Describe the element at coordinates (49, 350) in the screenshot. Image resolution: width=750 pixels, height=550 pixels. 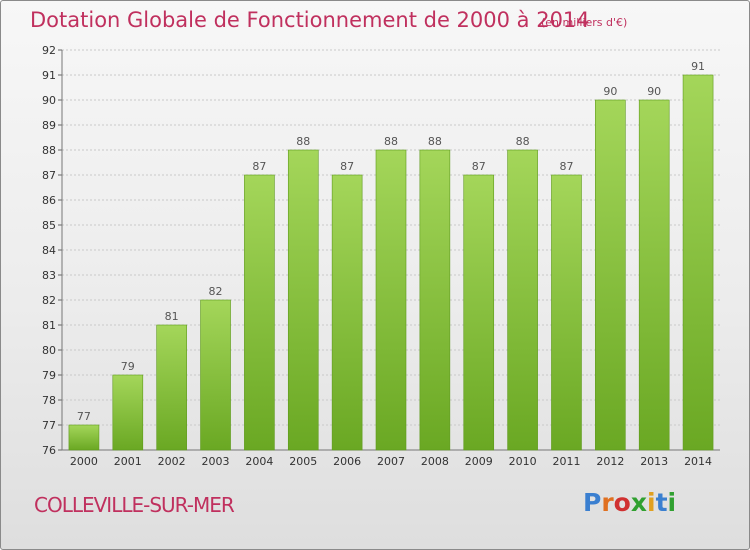
I see `y-tick-label: 80` at that location.